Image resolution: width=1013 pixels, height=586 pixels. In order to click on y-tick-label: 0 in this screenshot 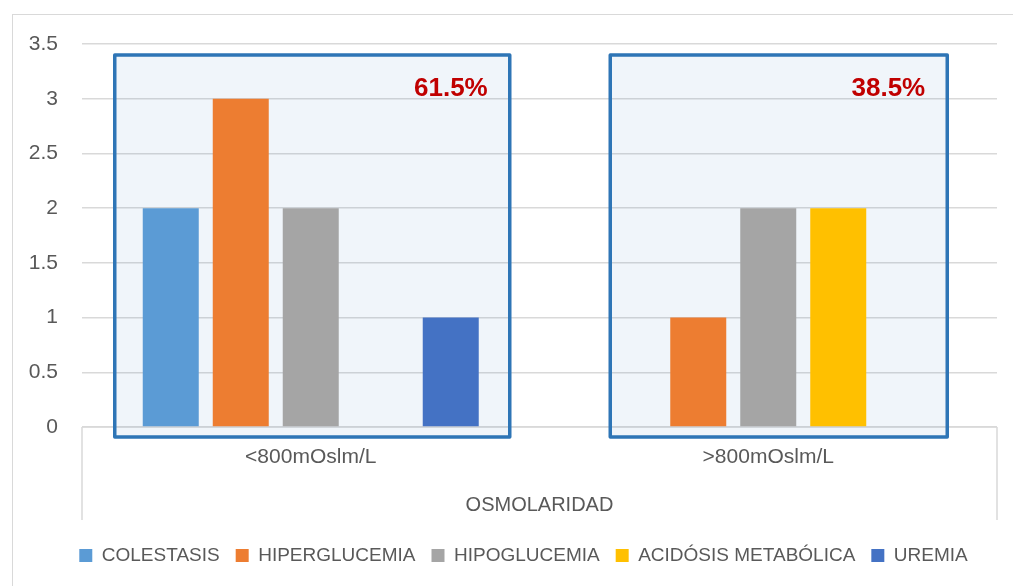, I will do `click(52, 425)`.